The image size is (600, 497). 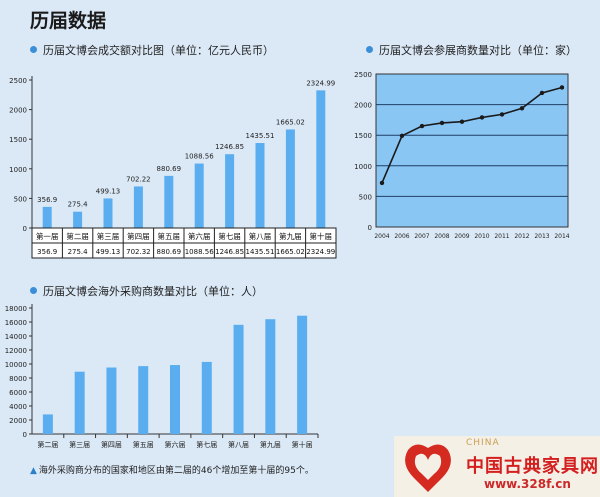 I want to click on chart1-category-label: 第十届, so click(x=321, y=236).